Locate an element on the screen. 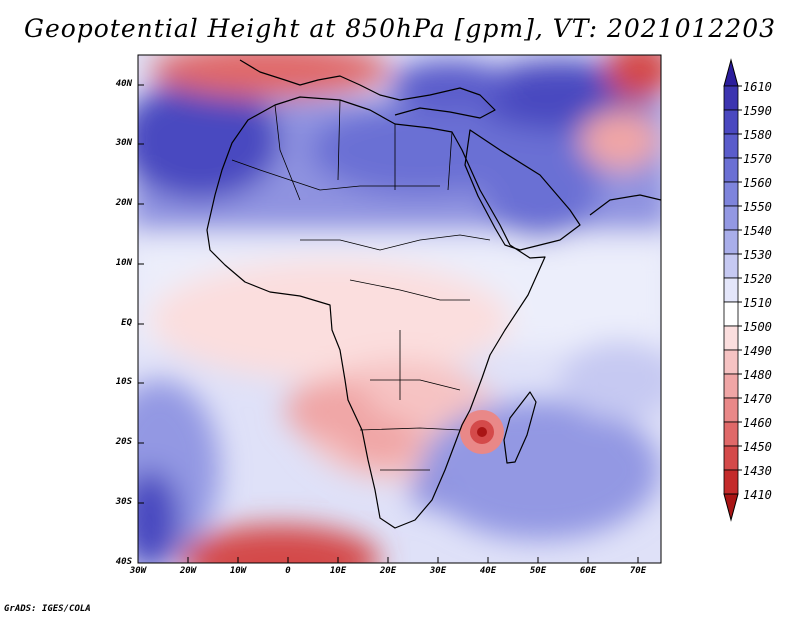 The height and width of the screenshot is (618, 800). colorbar-label: 1520 is located at coordinates (757, 279).